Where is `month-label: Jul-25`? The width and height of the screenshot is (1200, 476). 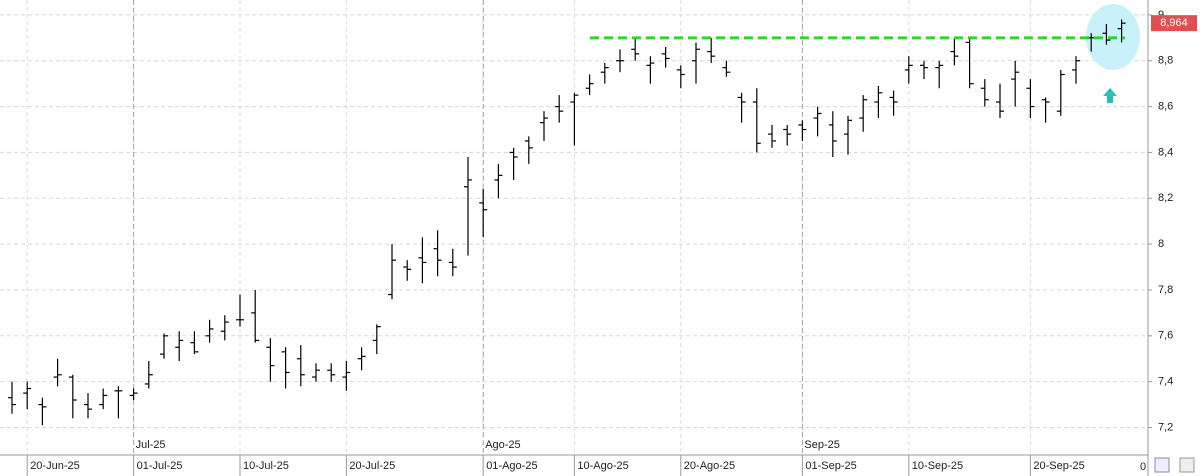 month-label: Jul-25 is located at coordinates (151, 445).